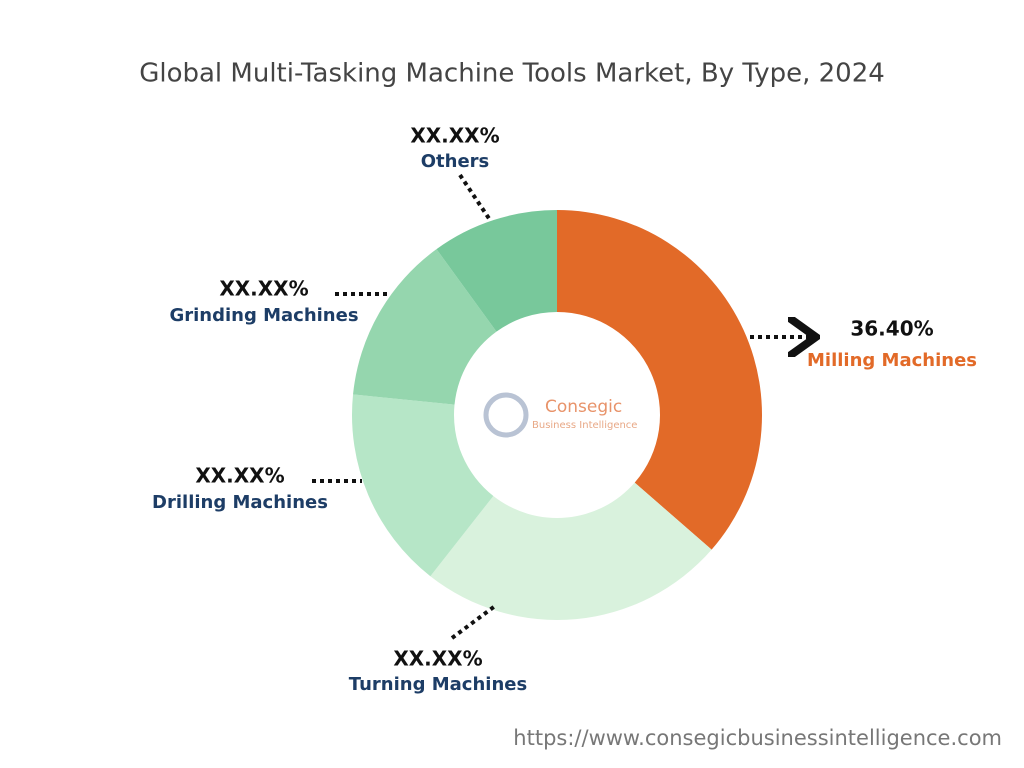 The height and width of the screenshot is (768, 1024). Describe the element at coordinates (438, 684) in the screenshot. I see `category-label: Turning Machines` at that location.